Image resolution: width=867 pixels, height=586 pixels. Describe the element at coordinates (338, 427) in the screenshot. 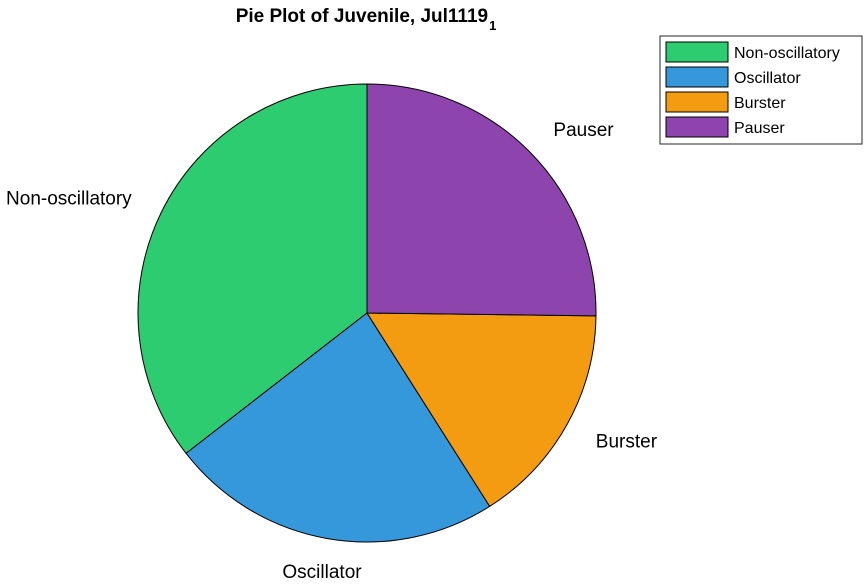

I see `slice-oscillator` at that location.